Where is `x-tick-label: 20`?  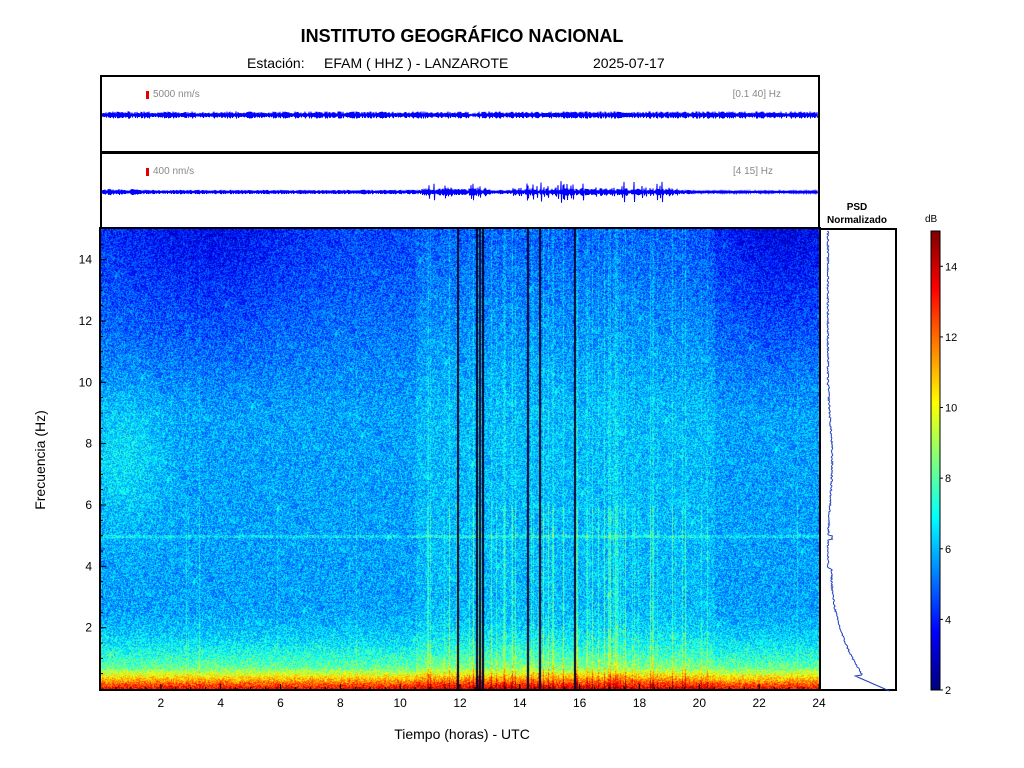 x-tick-label: 20 is located at coordinates (700, 703).